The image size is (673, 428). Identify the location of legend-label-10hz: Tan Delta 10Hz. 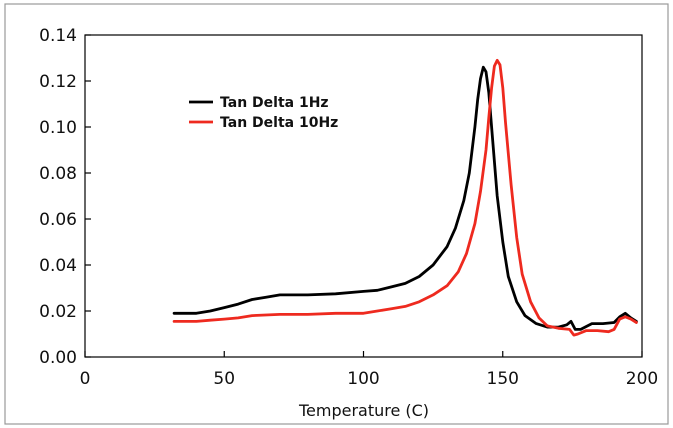
(279, 123).